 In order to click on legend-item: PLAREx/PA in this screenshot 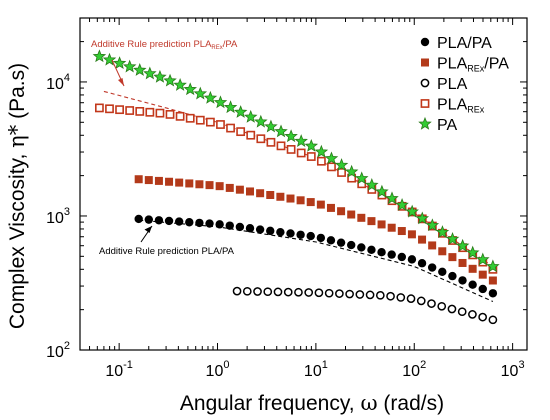, I will do `click(465, 65)`.